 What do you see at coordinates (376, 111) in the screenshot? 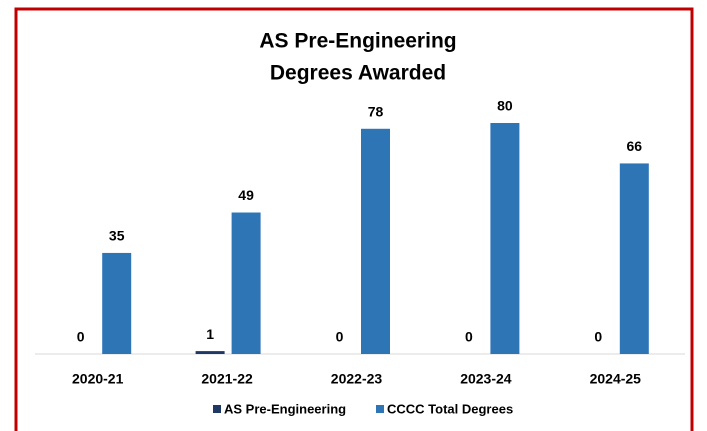
I see `data-label: 78` at bounding box center [376, 111].